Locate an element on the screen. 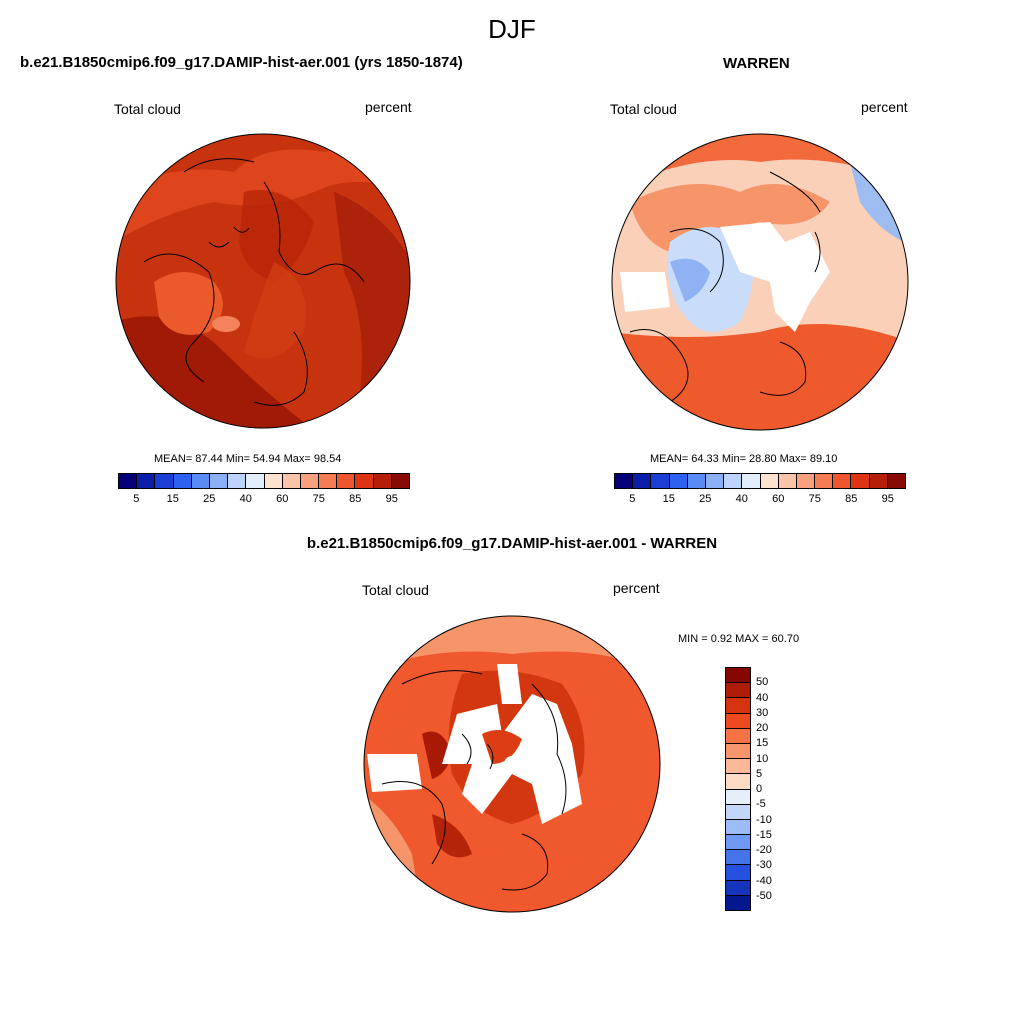 Image resolution: width=1024 pixels, height=1024 pixels. colorbar-tick-label: -5 is located at coordinates (761, 804).